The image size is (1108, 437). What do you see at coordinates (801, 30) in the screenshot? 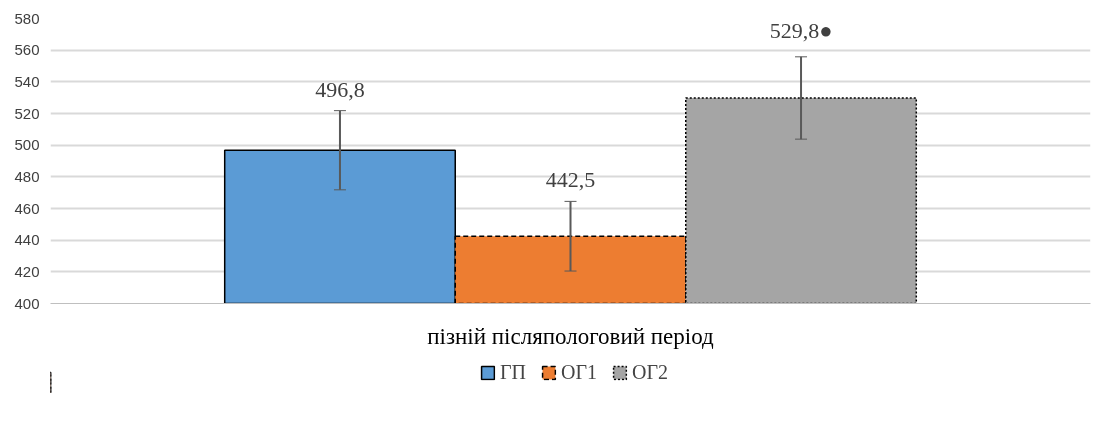
I see `data-label: 529,8●` at bounding box center [801, 30].